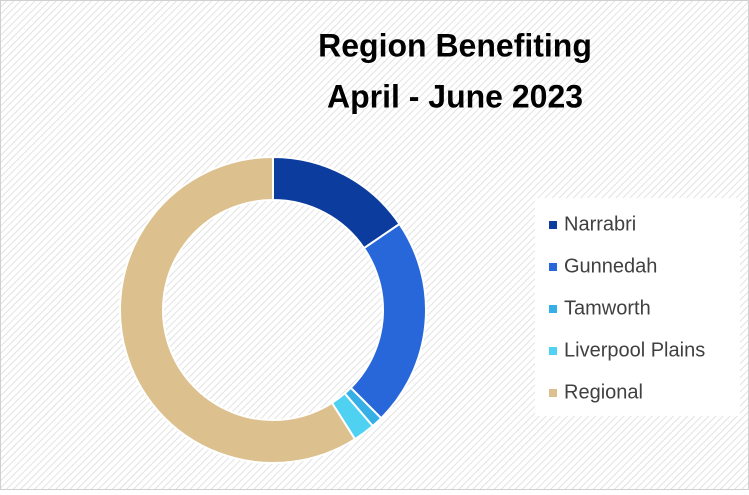 This screenshot has width=749, height=495. Describe the element at coordinates (455, 45) in the screenshot. I see `chart-title: Region Benefiting` at that location.